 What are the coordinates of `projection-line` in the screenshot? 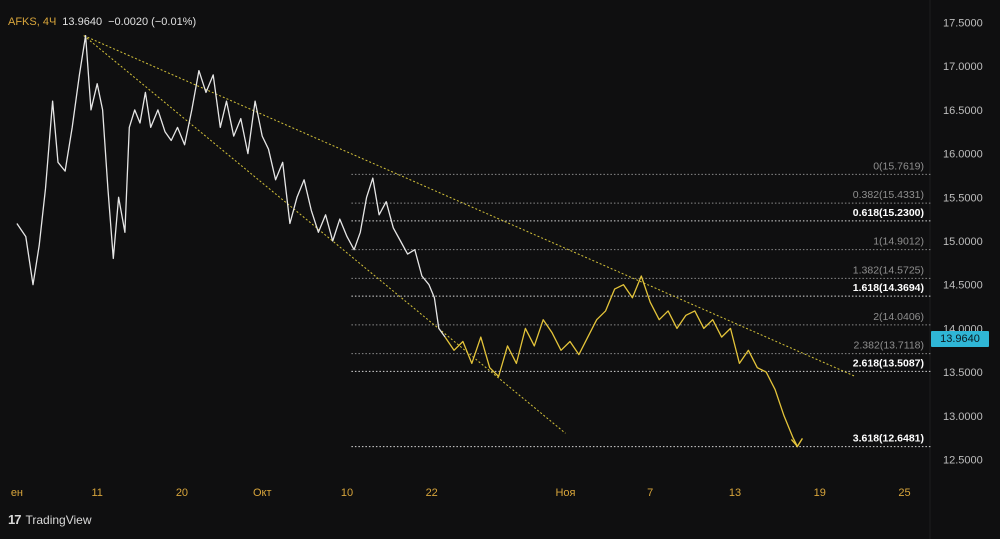 It's located at (621, 361).